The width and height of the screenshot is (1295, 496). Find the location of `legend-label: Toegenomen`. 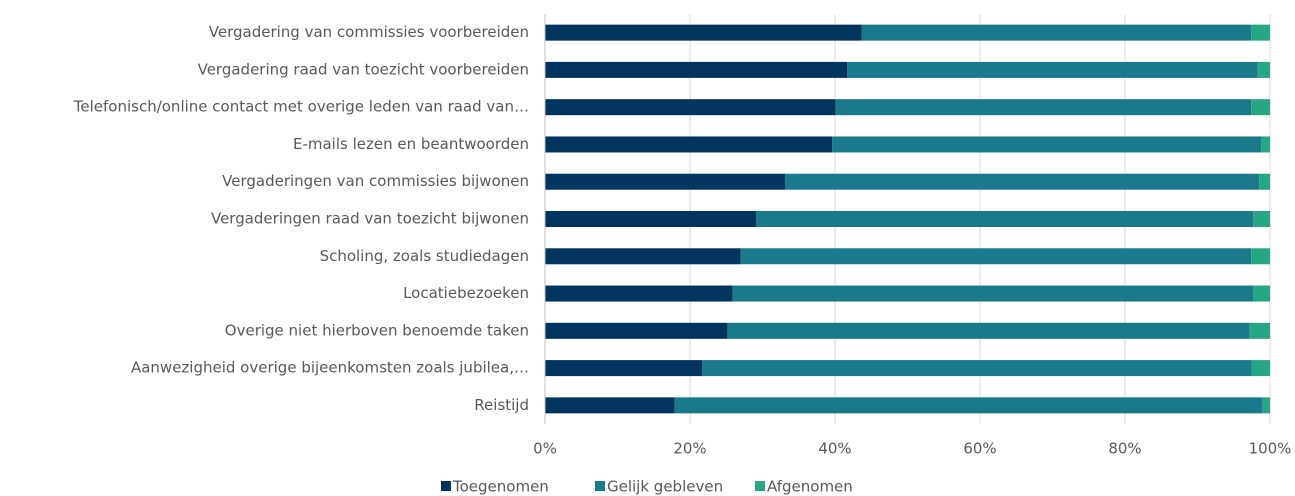

legend-label: Toegenomen is located at coordinates (500, 487).